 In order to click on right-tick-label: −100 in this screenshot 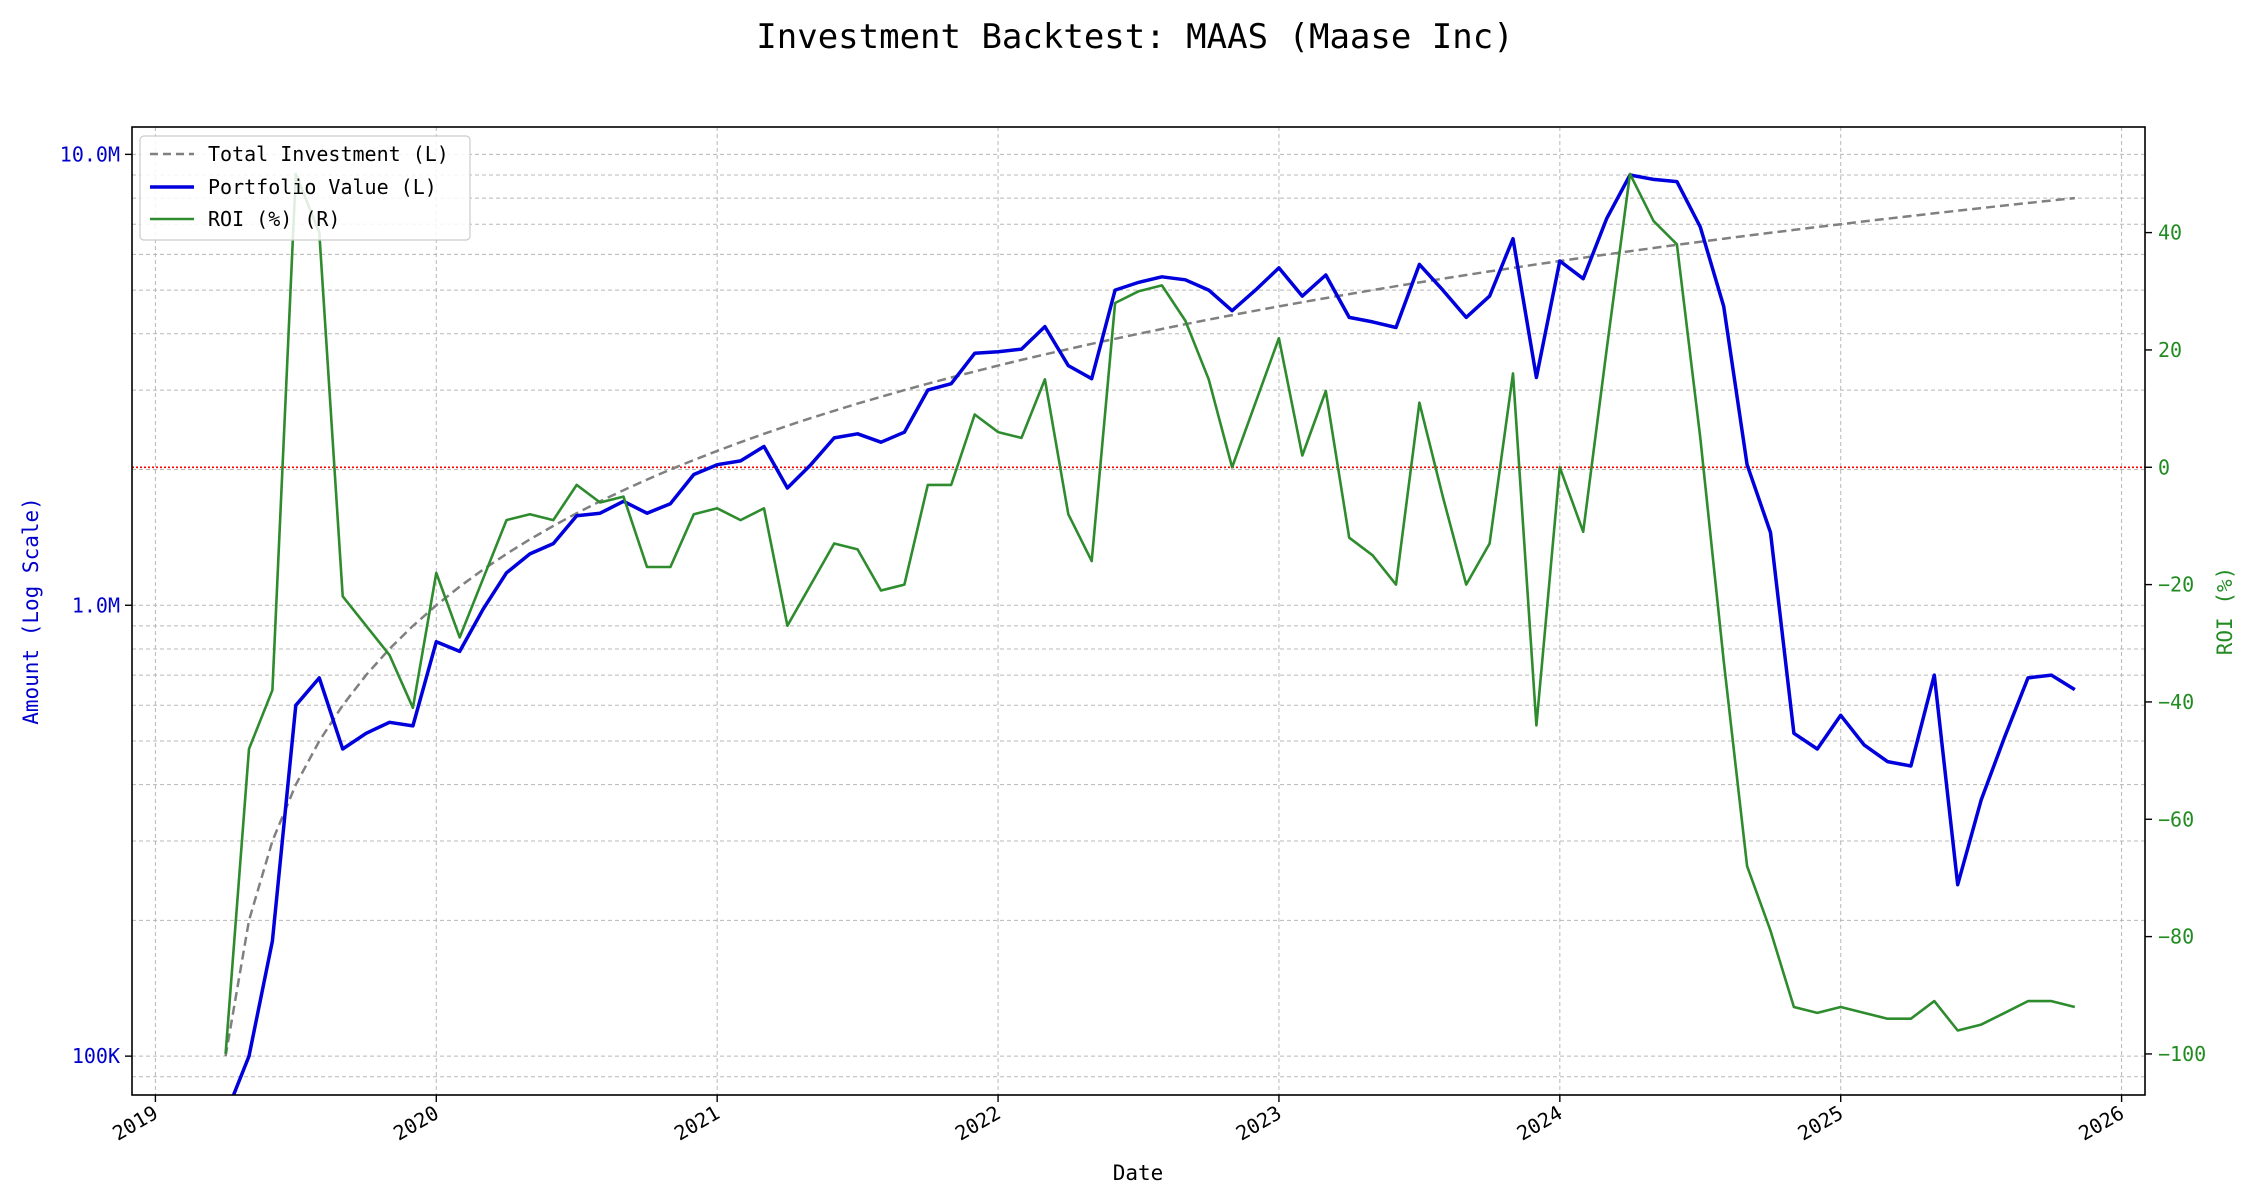, I will do `click(2182, 1054)`.